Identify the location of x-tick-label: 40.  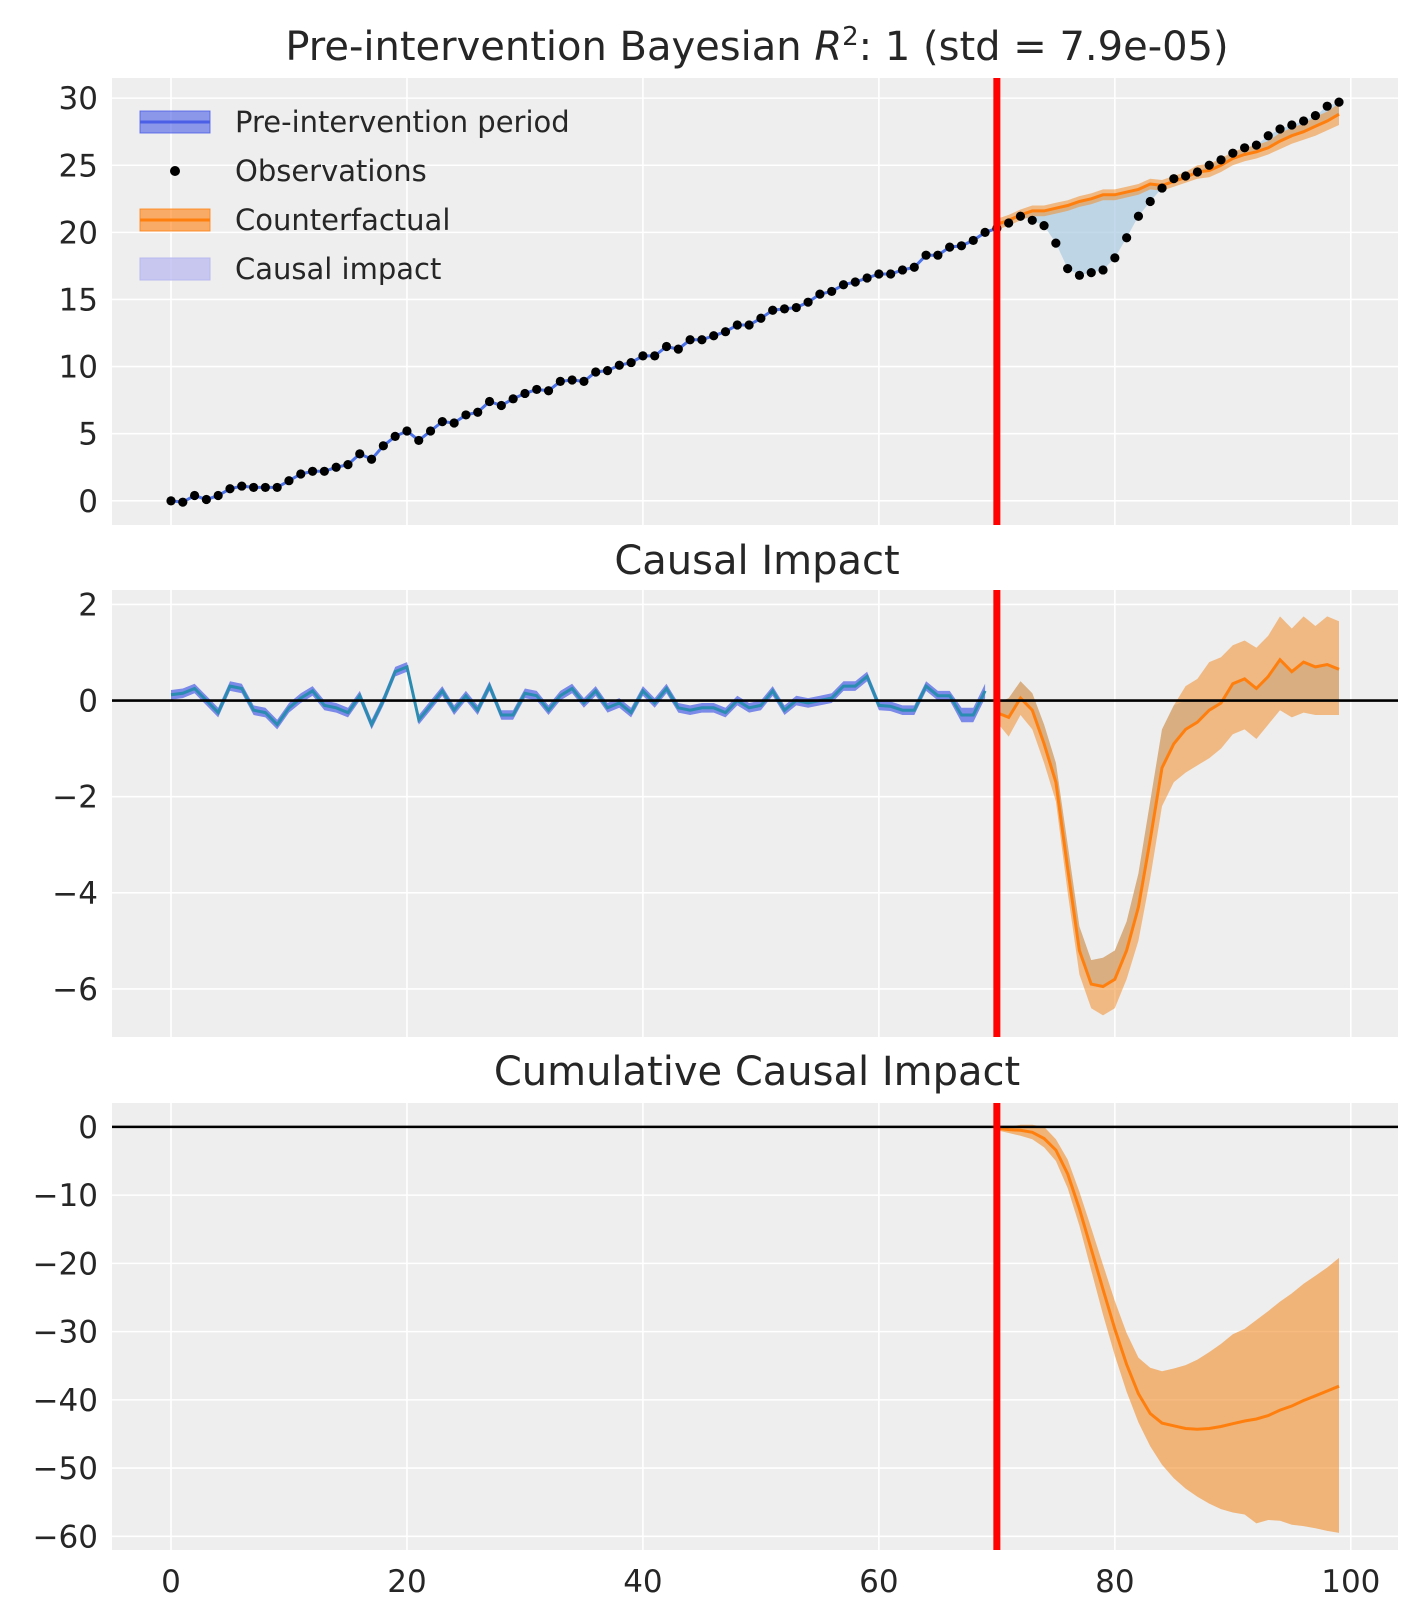
(642, 1582).